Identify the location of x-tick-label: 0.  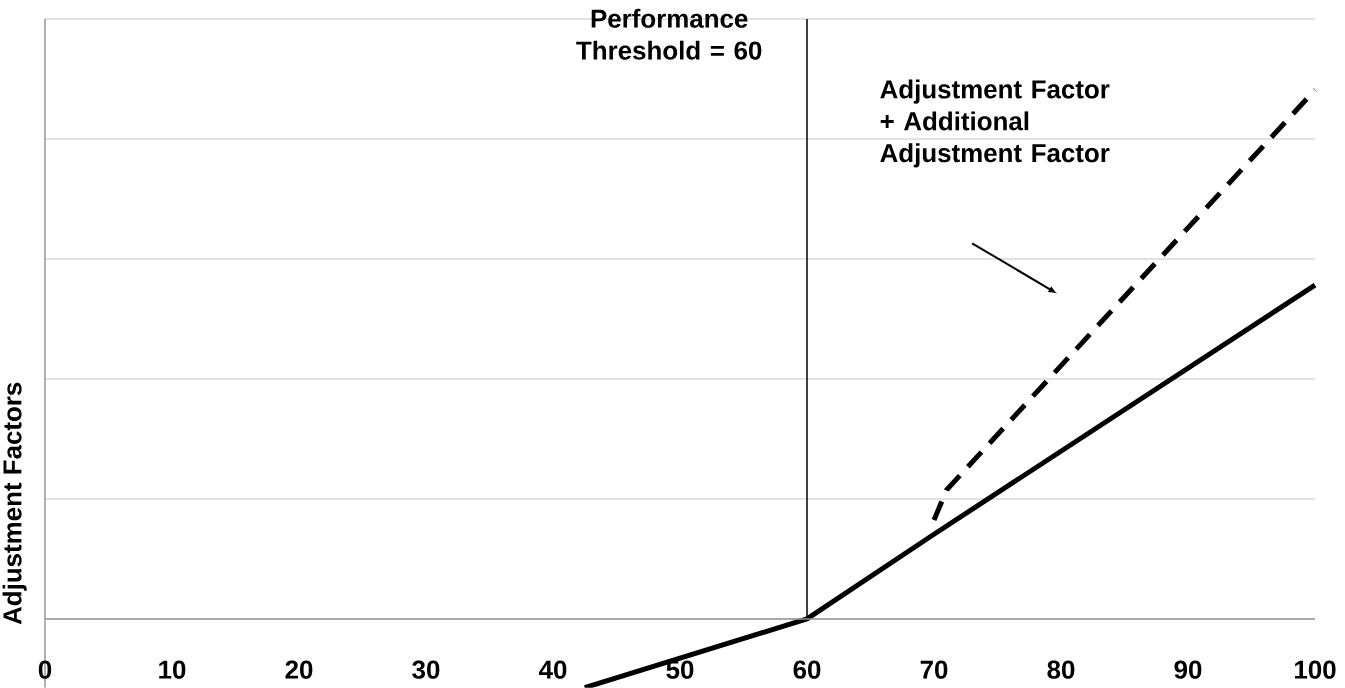
(45, 669).